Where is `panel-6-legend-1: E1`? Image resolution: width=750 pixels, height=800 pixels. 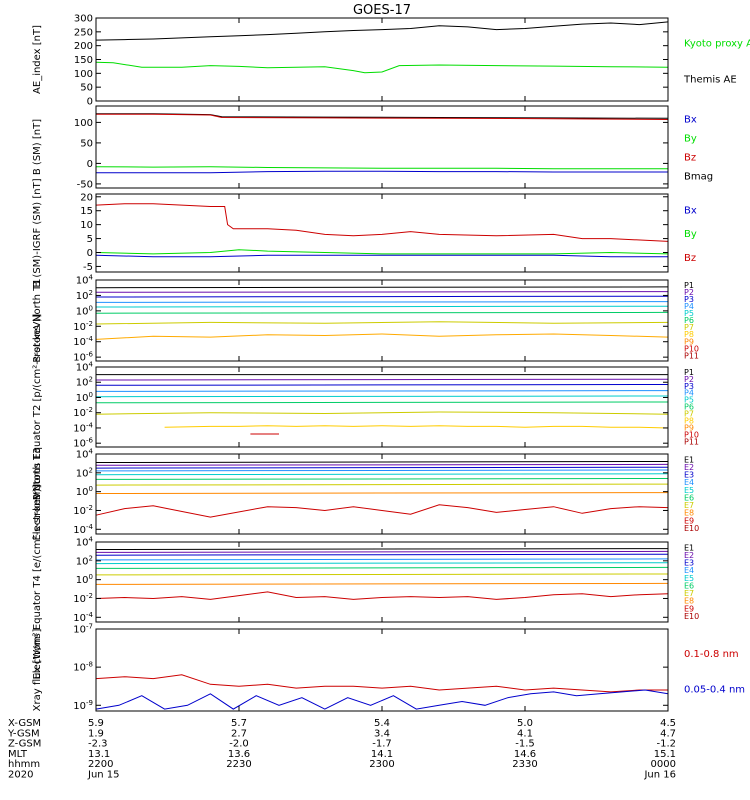 panel-6-legend-1: E1 is located at coordinates (689, 459).